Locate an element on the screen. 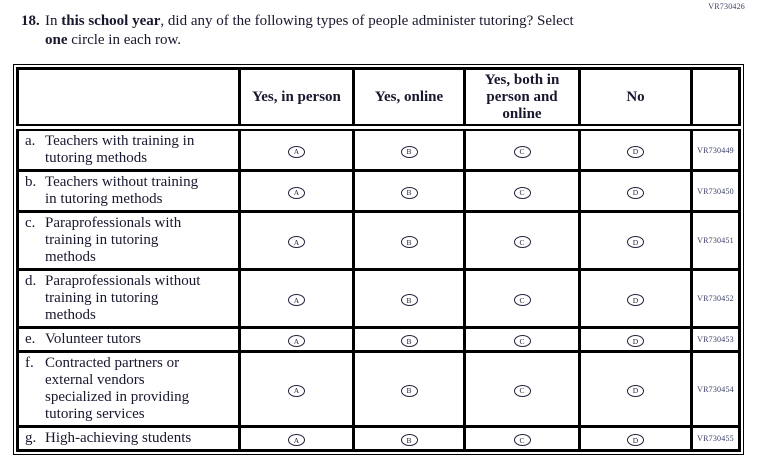  table-row-e: e. Volunteer tutors A B C D VR730453 is located at coordinates (378, 339).